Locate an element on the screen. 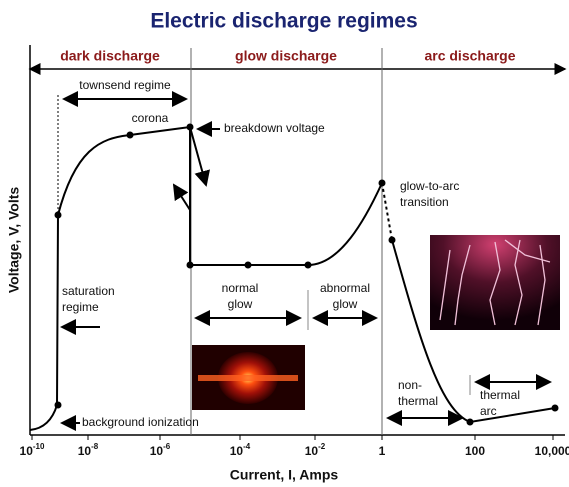 The width and height of the screenshot is (569, 487). annotation: townsend regime is located at coordinates (125, 85).